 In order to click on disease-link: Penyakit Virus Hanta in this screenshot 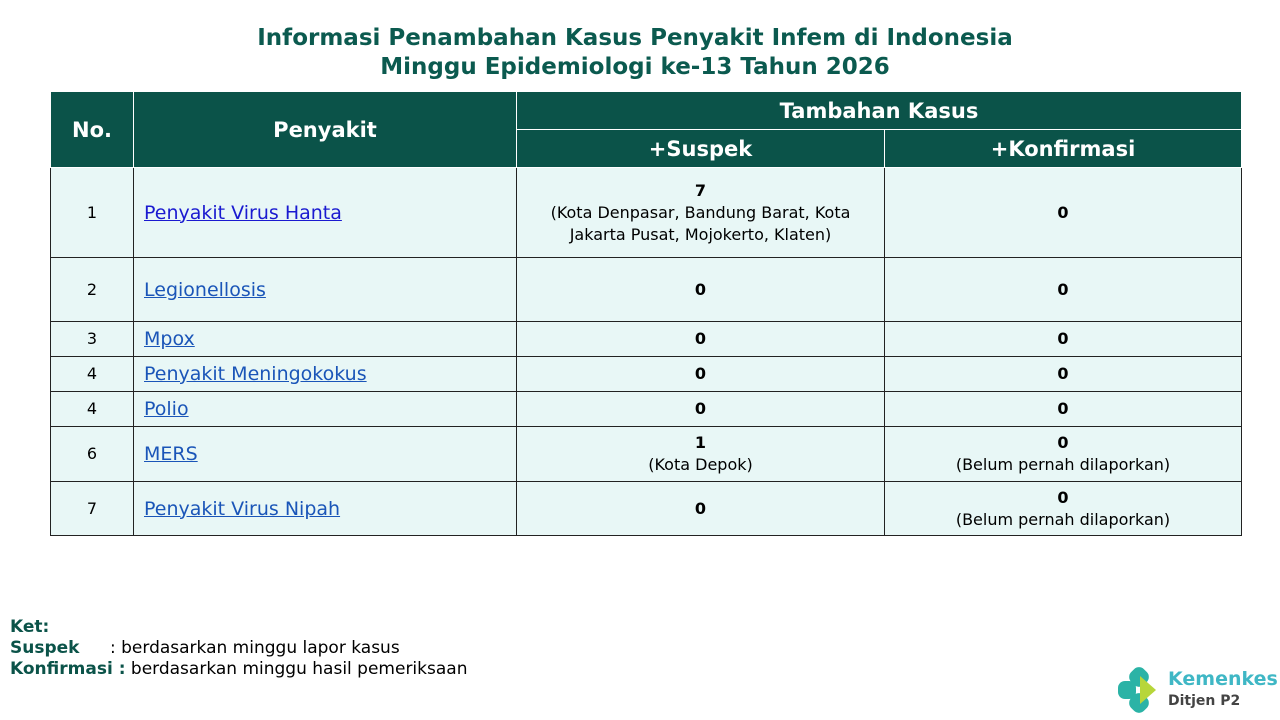, I will do `click(243, 212)`.